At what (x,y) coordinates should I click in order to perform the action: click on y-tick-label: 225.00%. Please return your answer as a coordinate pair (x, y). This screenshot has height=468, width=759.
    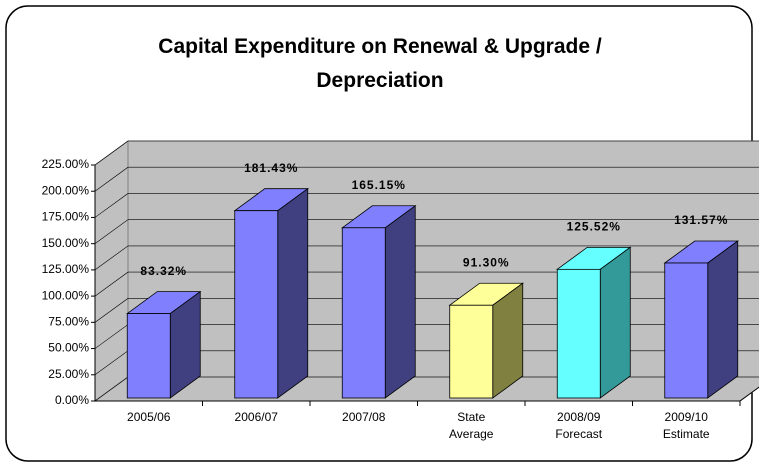
    Looking at the image, I should click on (66, 164).